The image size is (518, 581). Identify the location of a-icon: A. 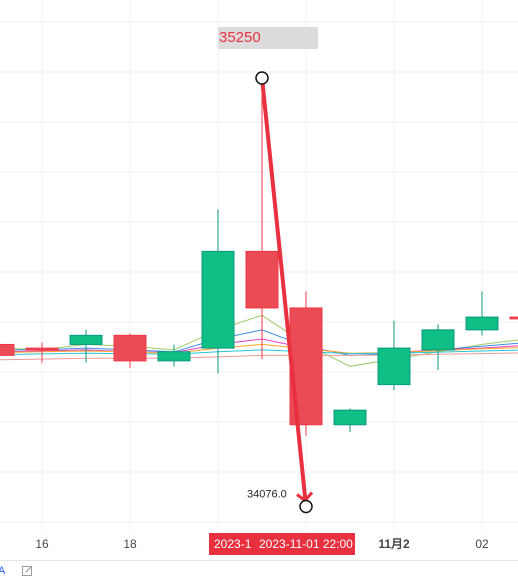
(3, 571).